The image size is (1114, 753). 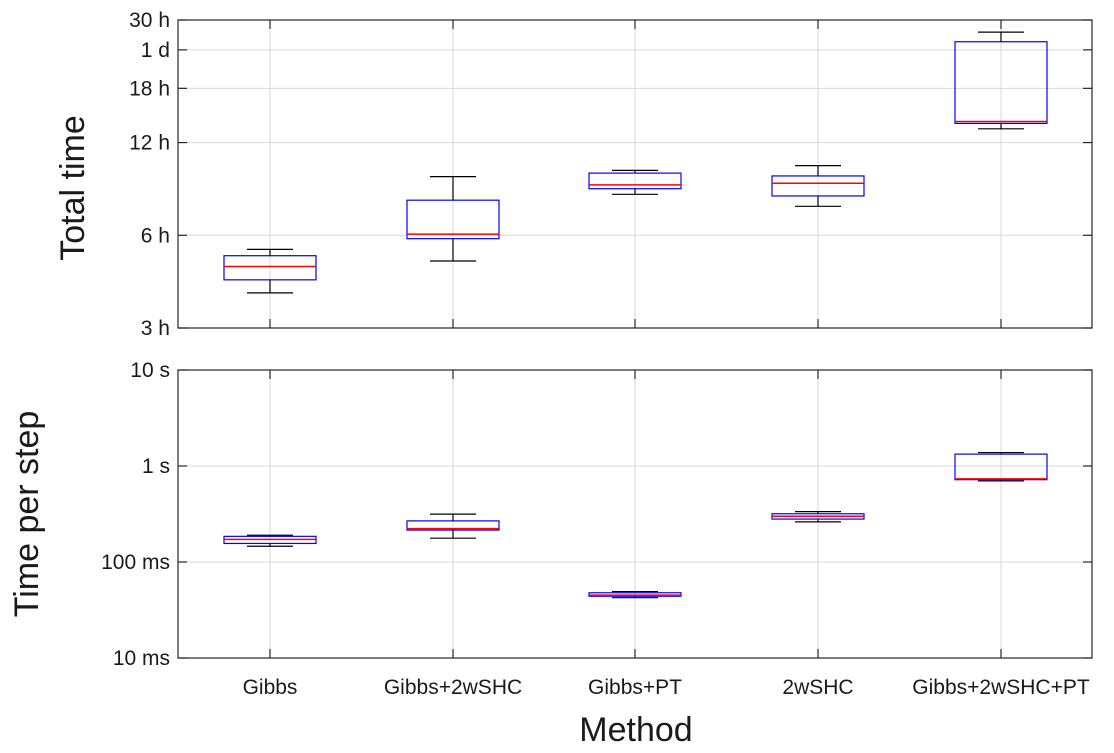 I want to click on total-time-ytick-label-3: 18 h, so click(x=149, y=88).